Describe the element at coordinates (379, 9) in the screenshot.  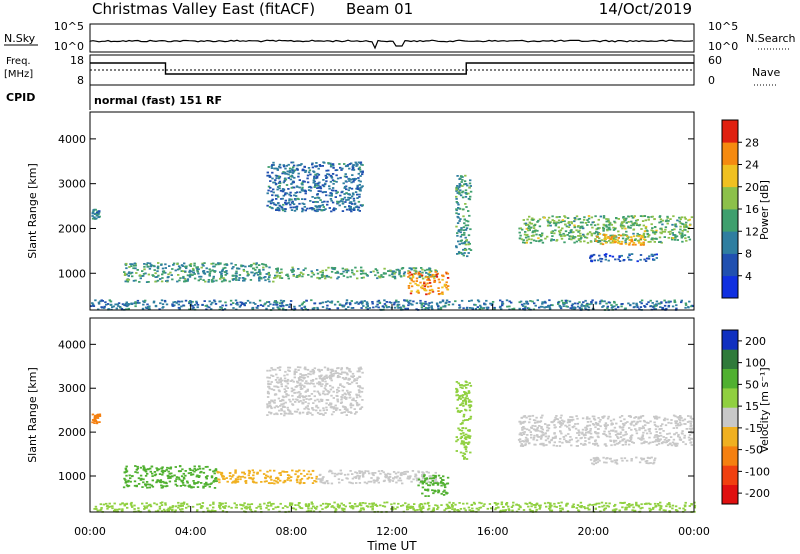
I see `beam-label: Beam 01` at that location.